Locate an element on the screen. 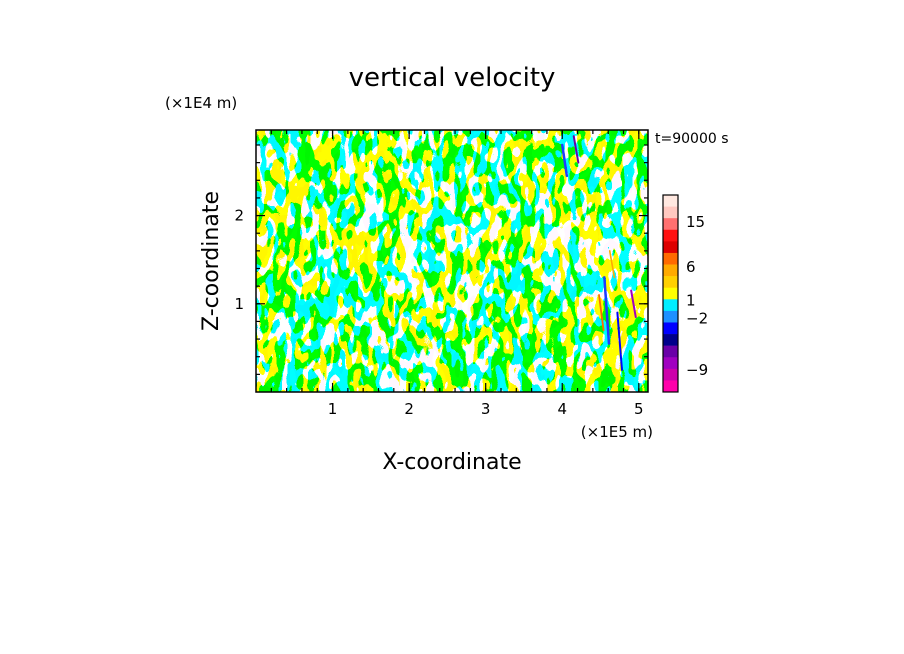 The width and height of the screenshot is (904, 654). y-tick-label: 2 is located at coordinates (239, 216).